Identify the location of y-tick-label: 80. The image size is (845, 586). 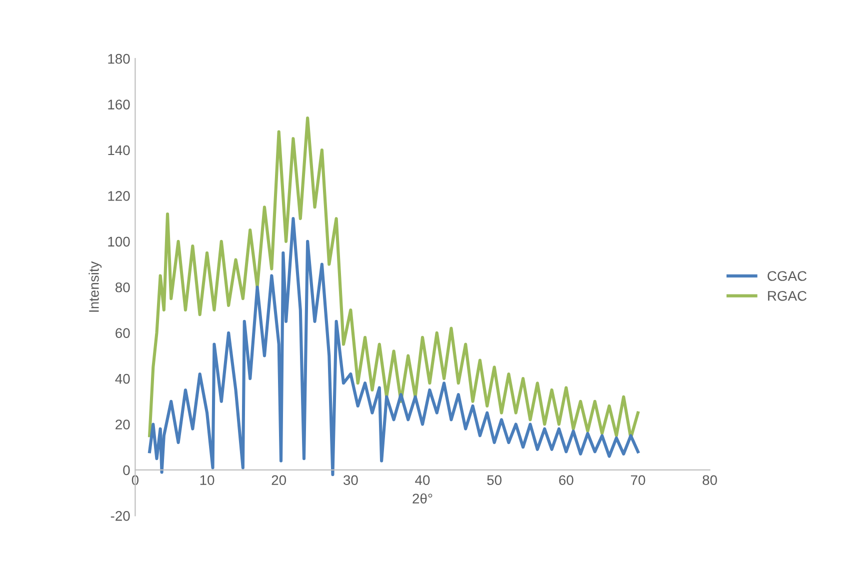
(122, 287).